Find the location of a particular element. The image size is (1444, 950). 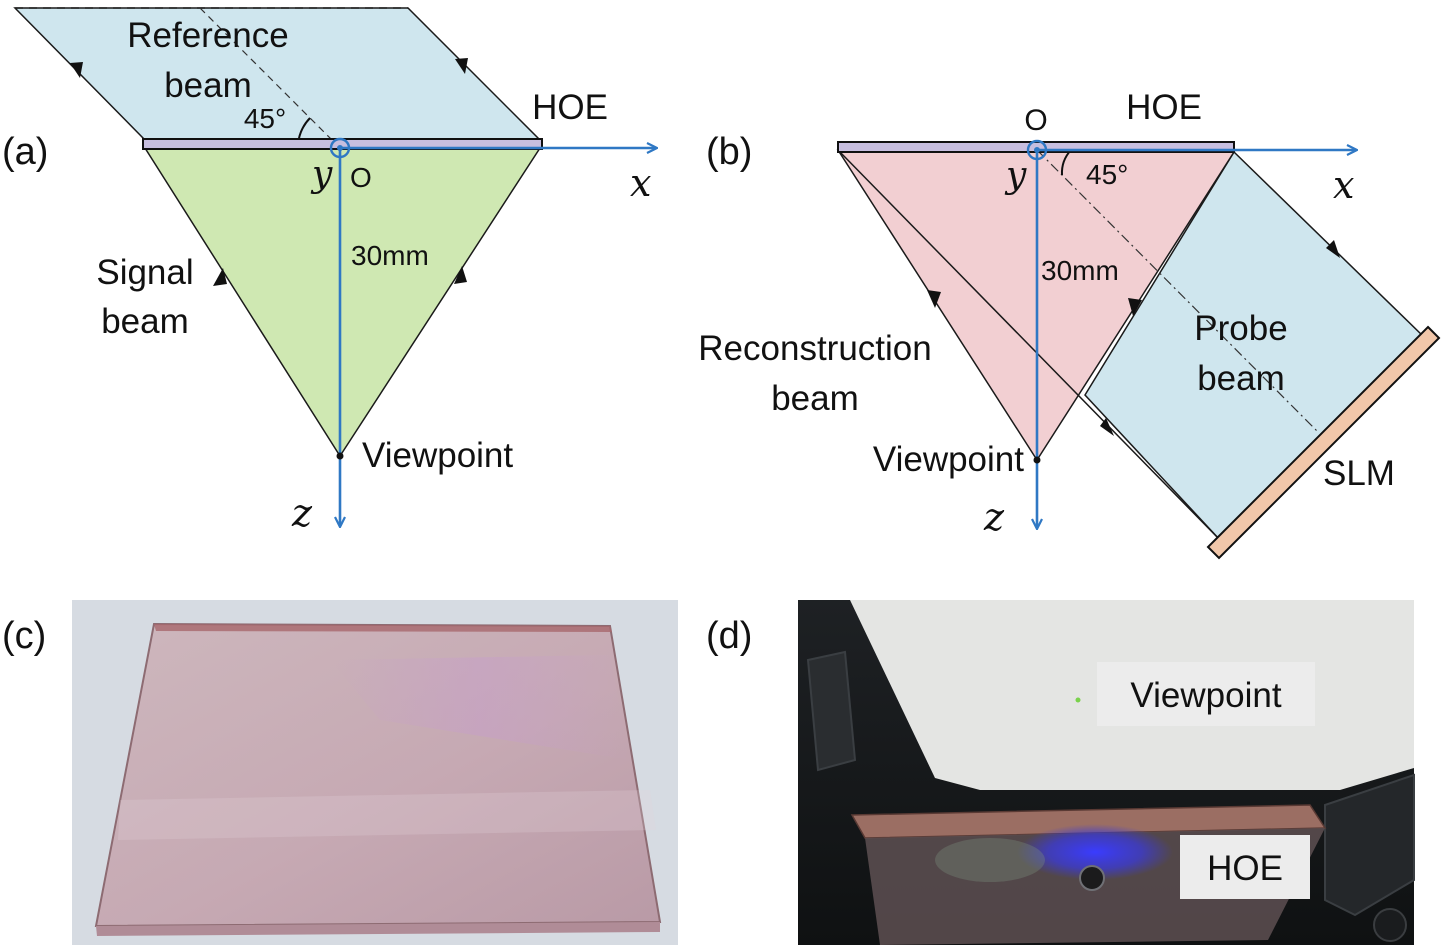

hoe-label-a: HOE is located at coordinates (570, 107).